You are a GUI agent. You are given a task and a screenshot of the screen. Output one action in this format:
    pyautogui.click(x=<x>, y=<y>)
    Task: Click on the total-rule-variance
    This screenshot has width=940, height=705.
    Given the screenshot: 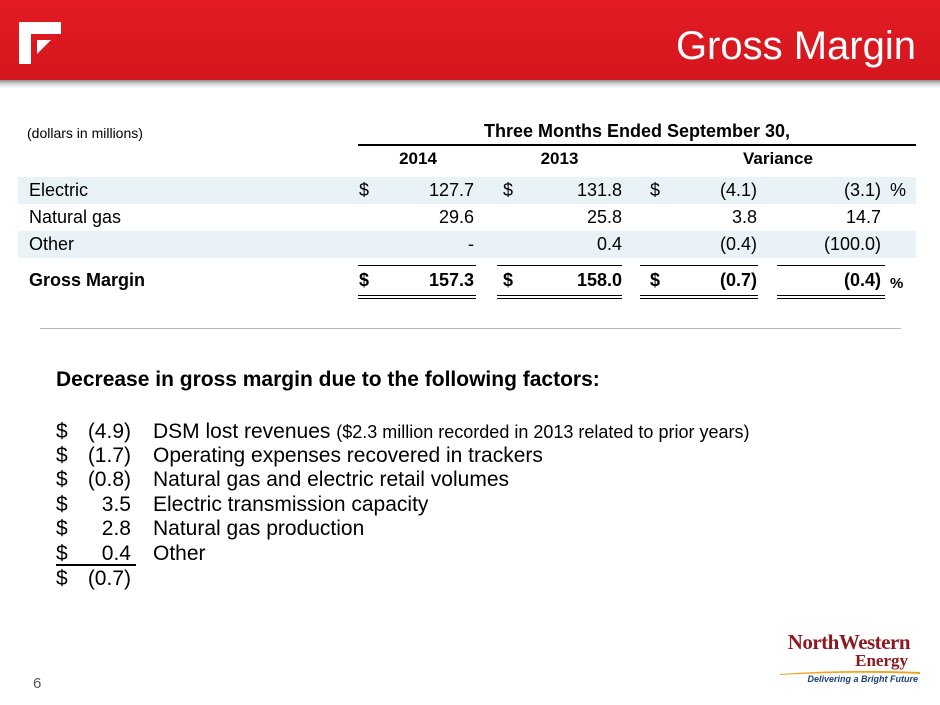 What is the action you would take?
    pyautogui.click(x=699, y=265)
    